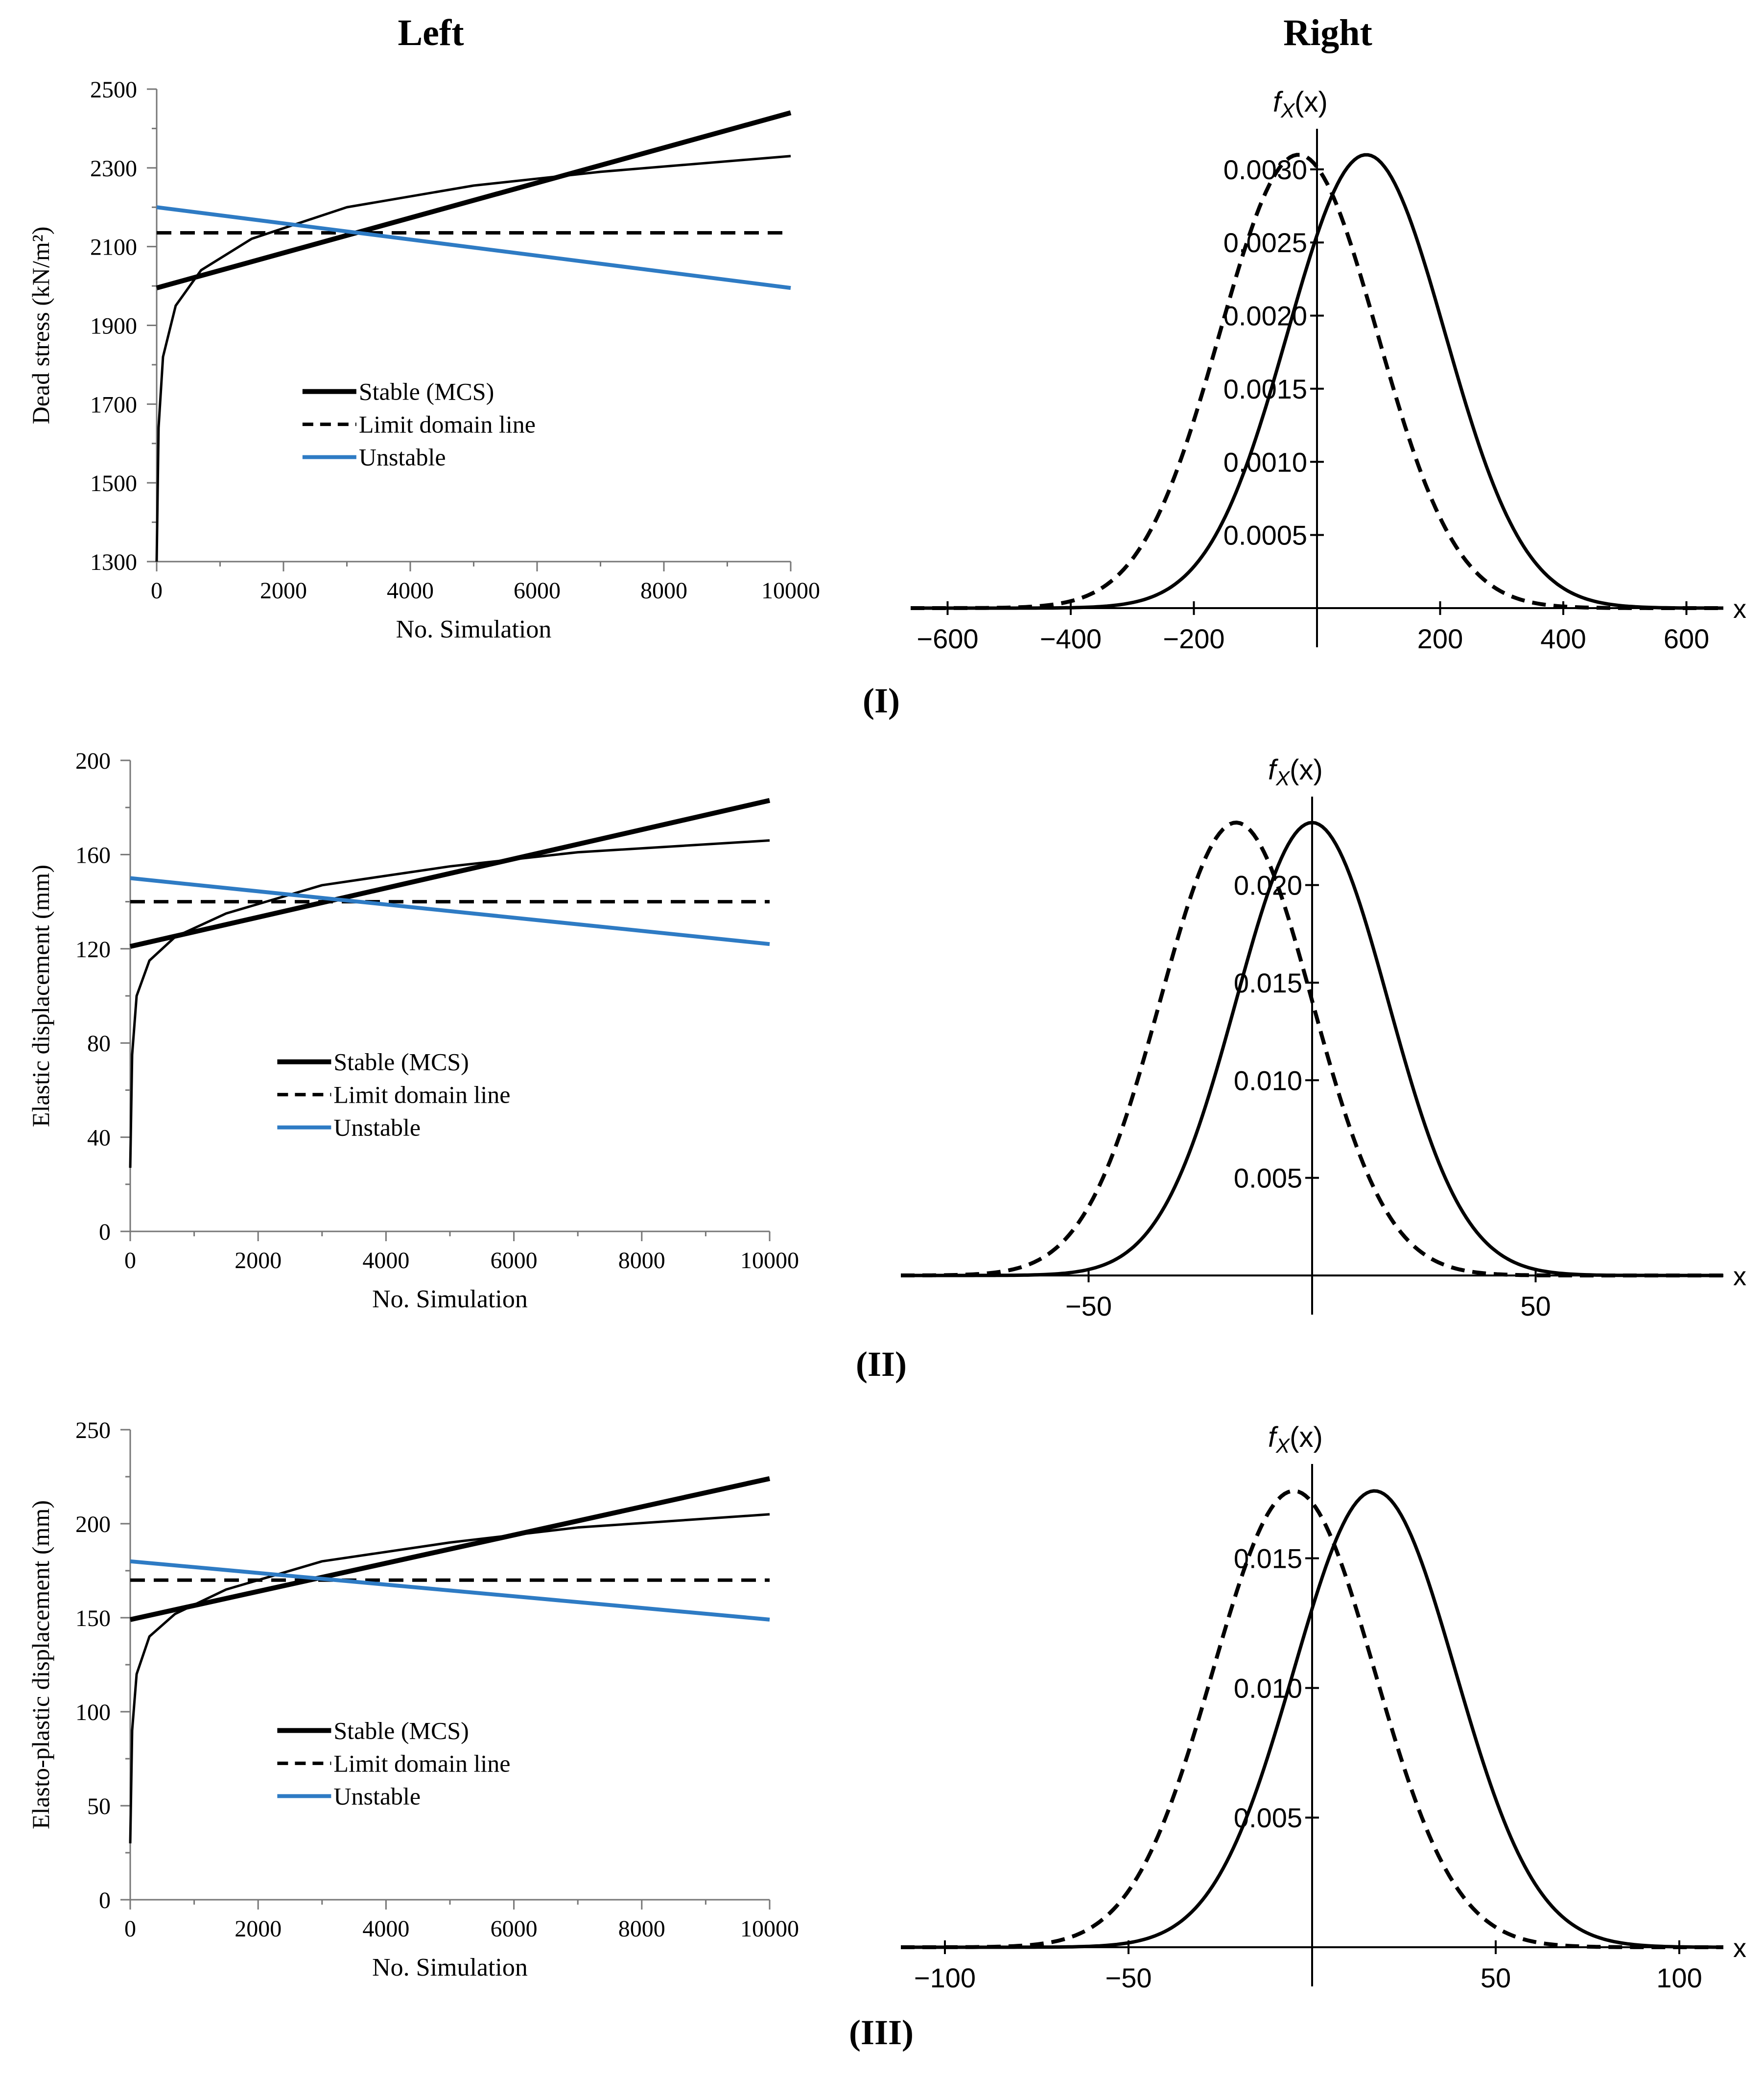 The image size is (1764, 2076). Describe the element at coordinates (945, 1977) in the screenshot. I see `x-tick-label: −100` at that location.